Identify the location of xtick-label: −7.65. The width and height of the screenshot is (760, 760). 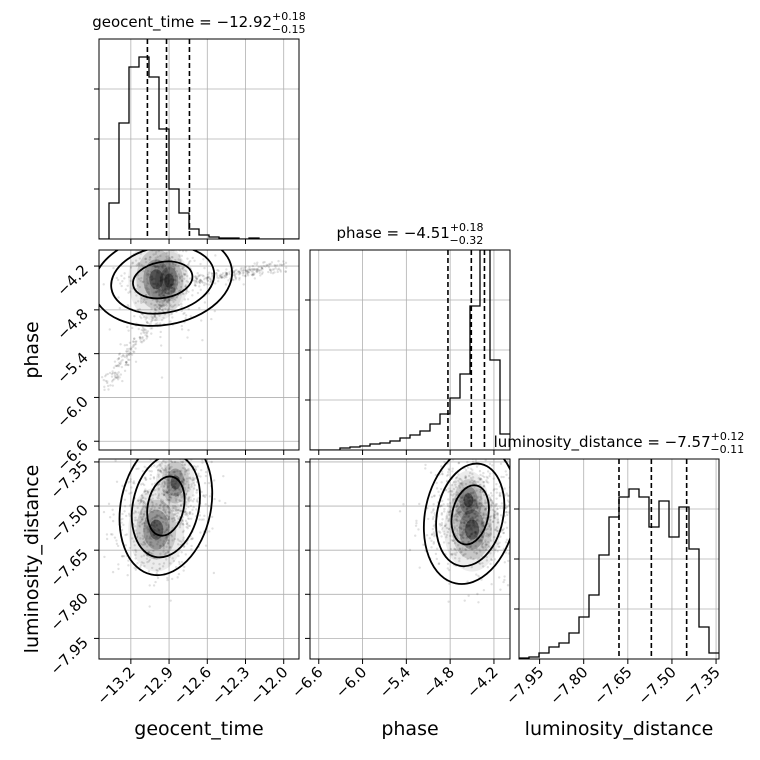
(612, 685).